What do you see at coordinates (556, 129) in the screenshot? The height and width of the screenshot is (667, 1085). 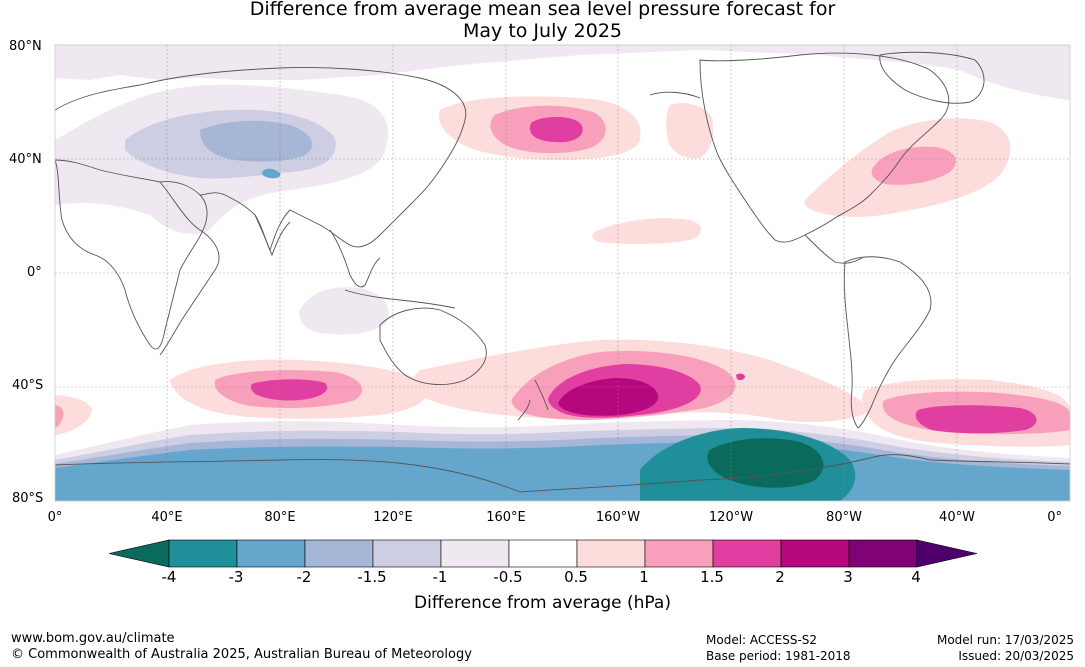 I see `anomaly-npac-magenta` at bounding box center [556, 129].